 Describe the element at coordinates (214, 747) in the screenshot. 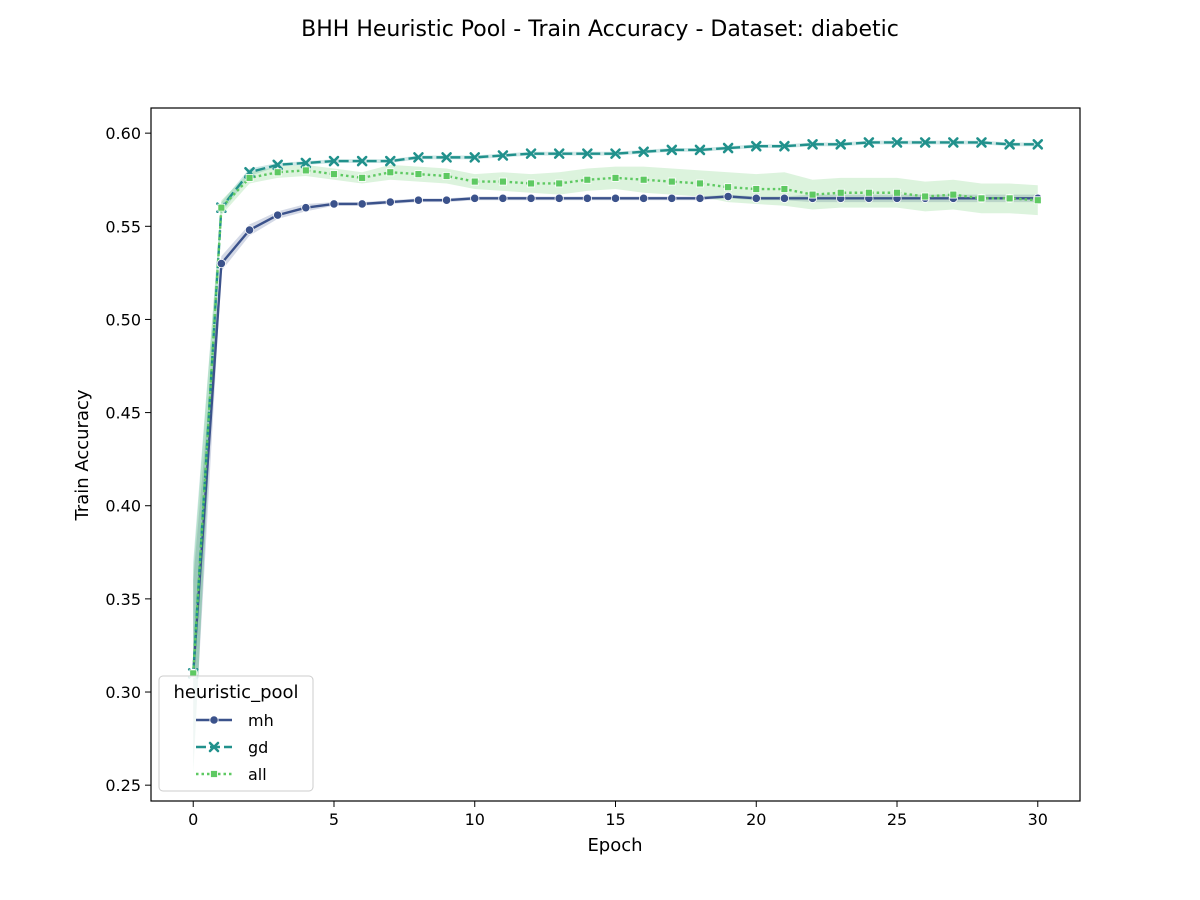

I see `legend-marker-gd` at that location.